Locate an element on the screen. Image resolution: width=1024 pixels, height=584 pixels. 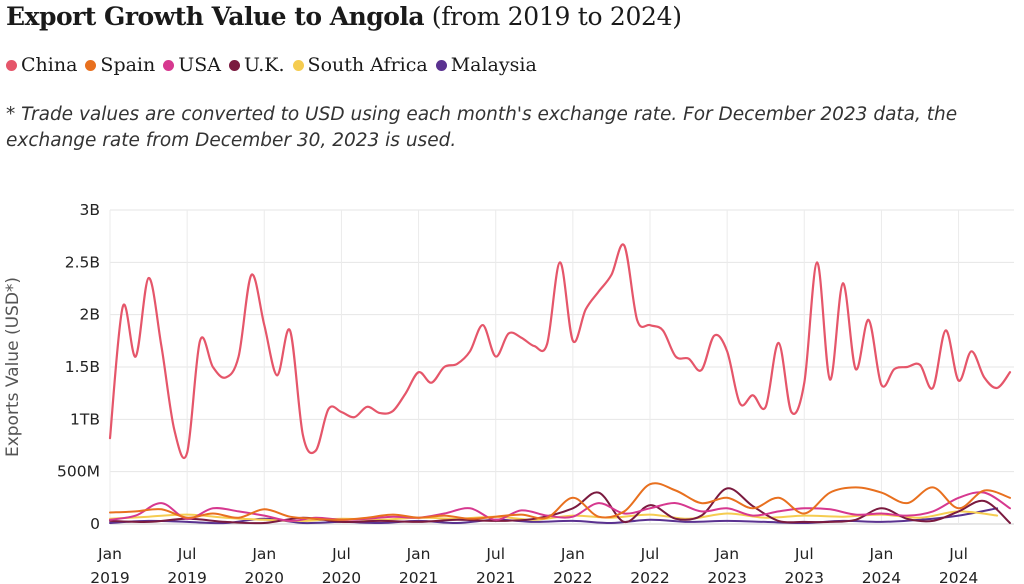
legend-item-malaysia: Malaysia is located at coordinates (486, 65).